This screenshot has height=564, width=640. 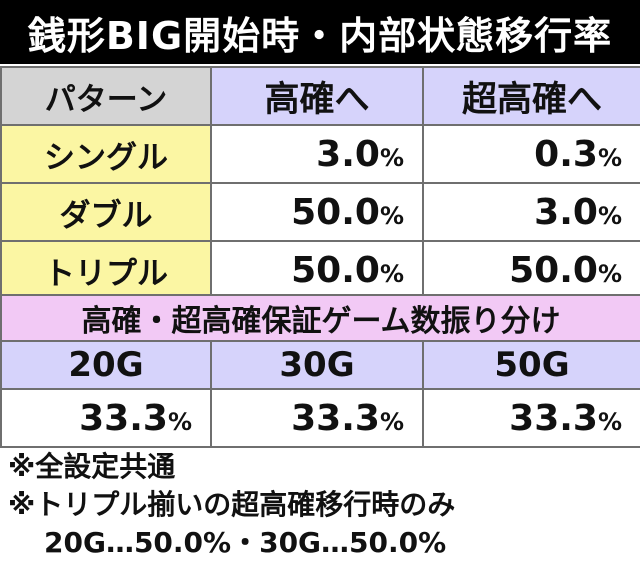 I want to click on footnote-triple-only: ※トリプル揃いの超高確移行時のみ, so click(x=232, y=504).